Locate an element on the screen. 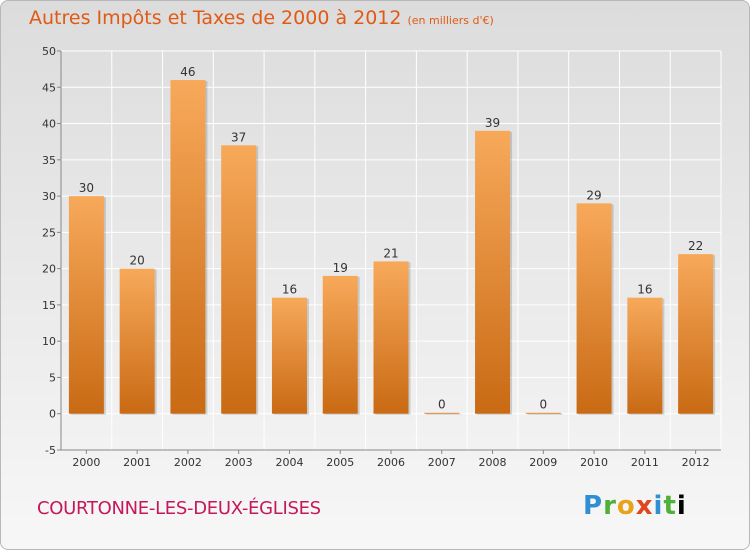 The image size is (750, 550). location-name: COURTONNE-LES-DEUX-ÉGLISES is located at coordinates (179, 508).